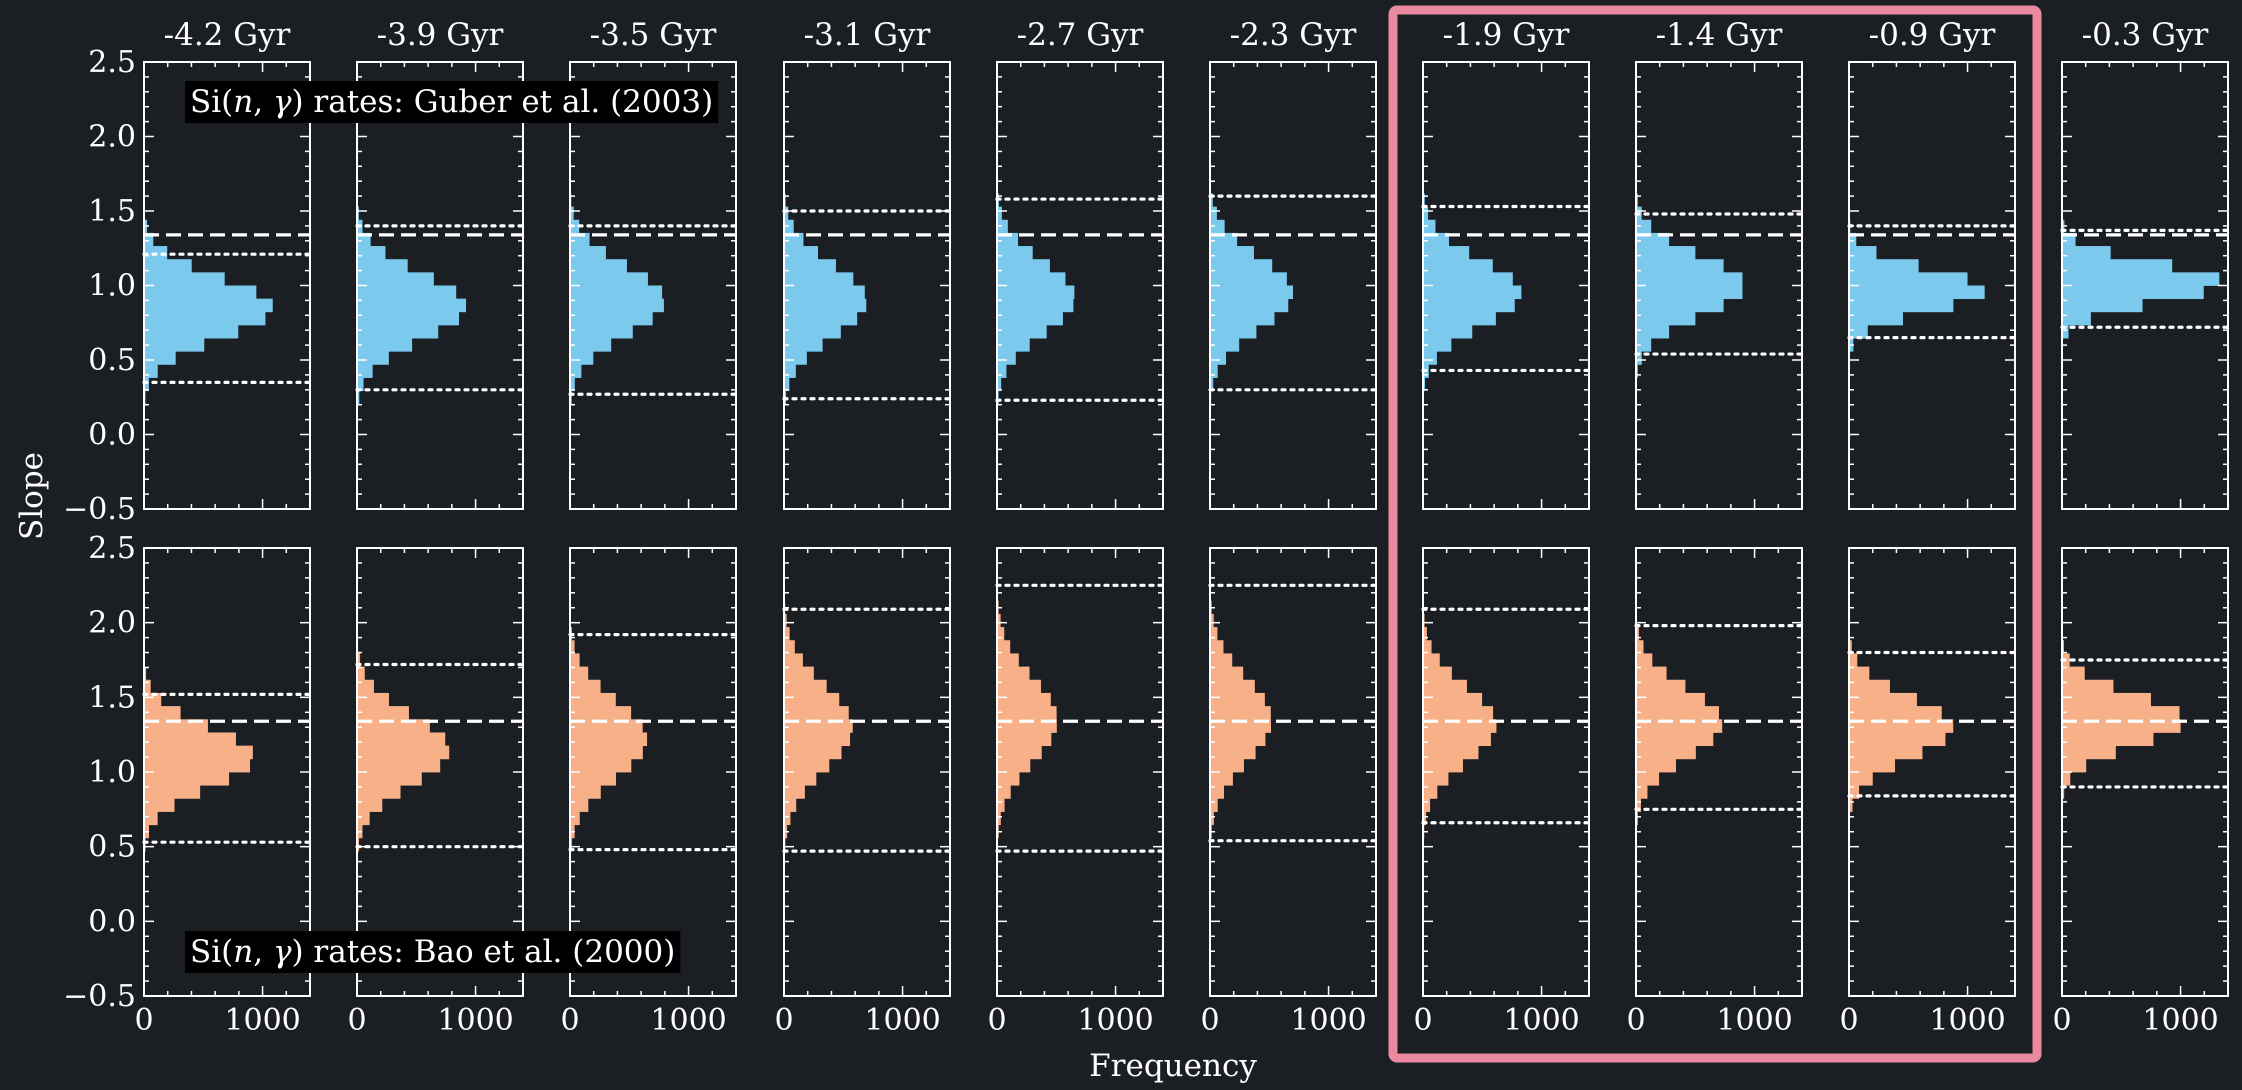  What do you see at coordinates (112, 772) in the screenshot?
I see `y-tick-label: 1.0` at bounding box center [112, 772].